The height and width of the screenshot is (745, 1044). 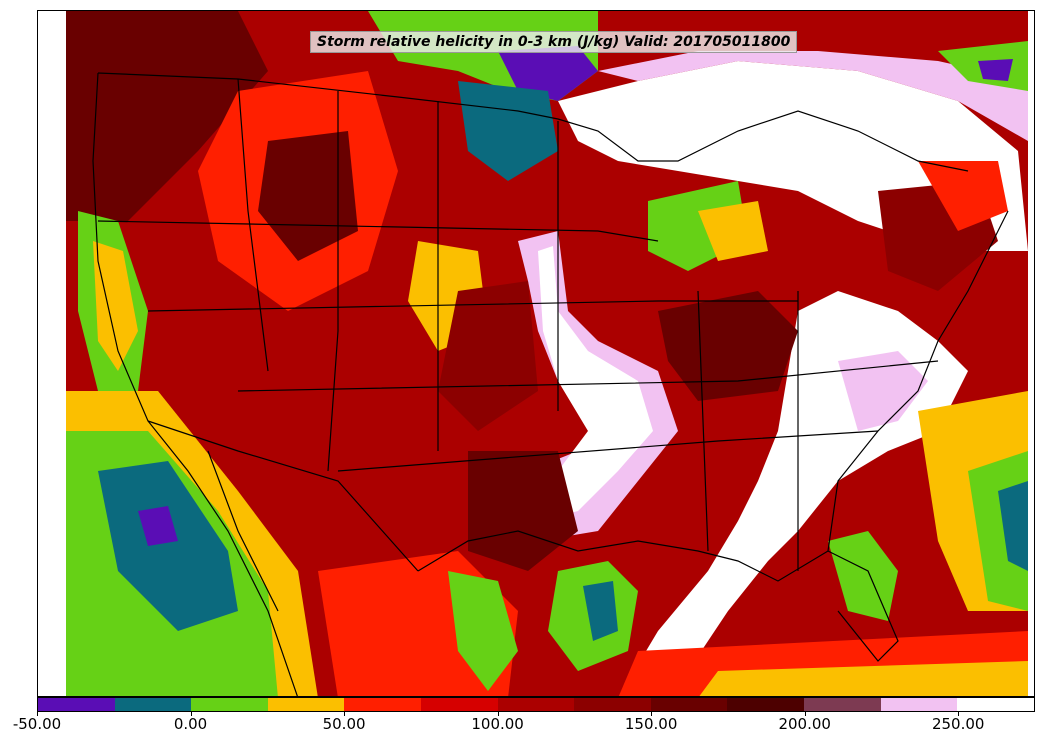 I want to click on colorbar-tick-label: -50.00, so click(x=37, y=724).